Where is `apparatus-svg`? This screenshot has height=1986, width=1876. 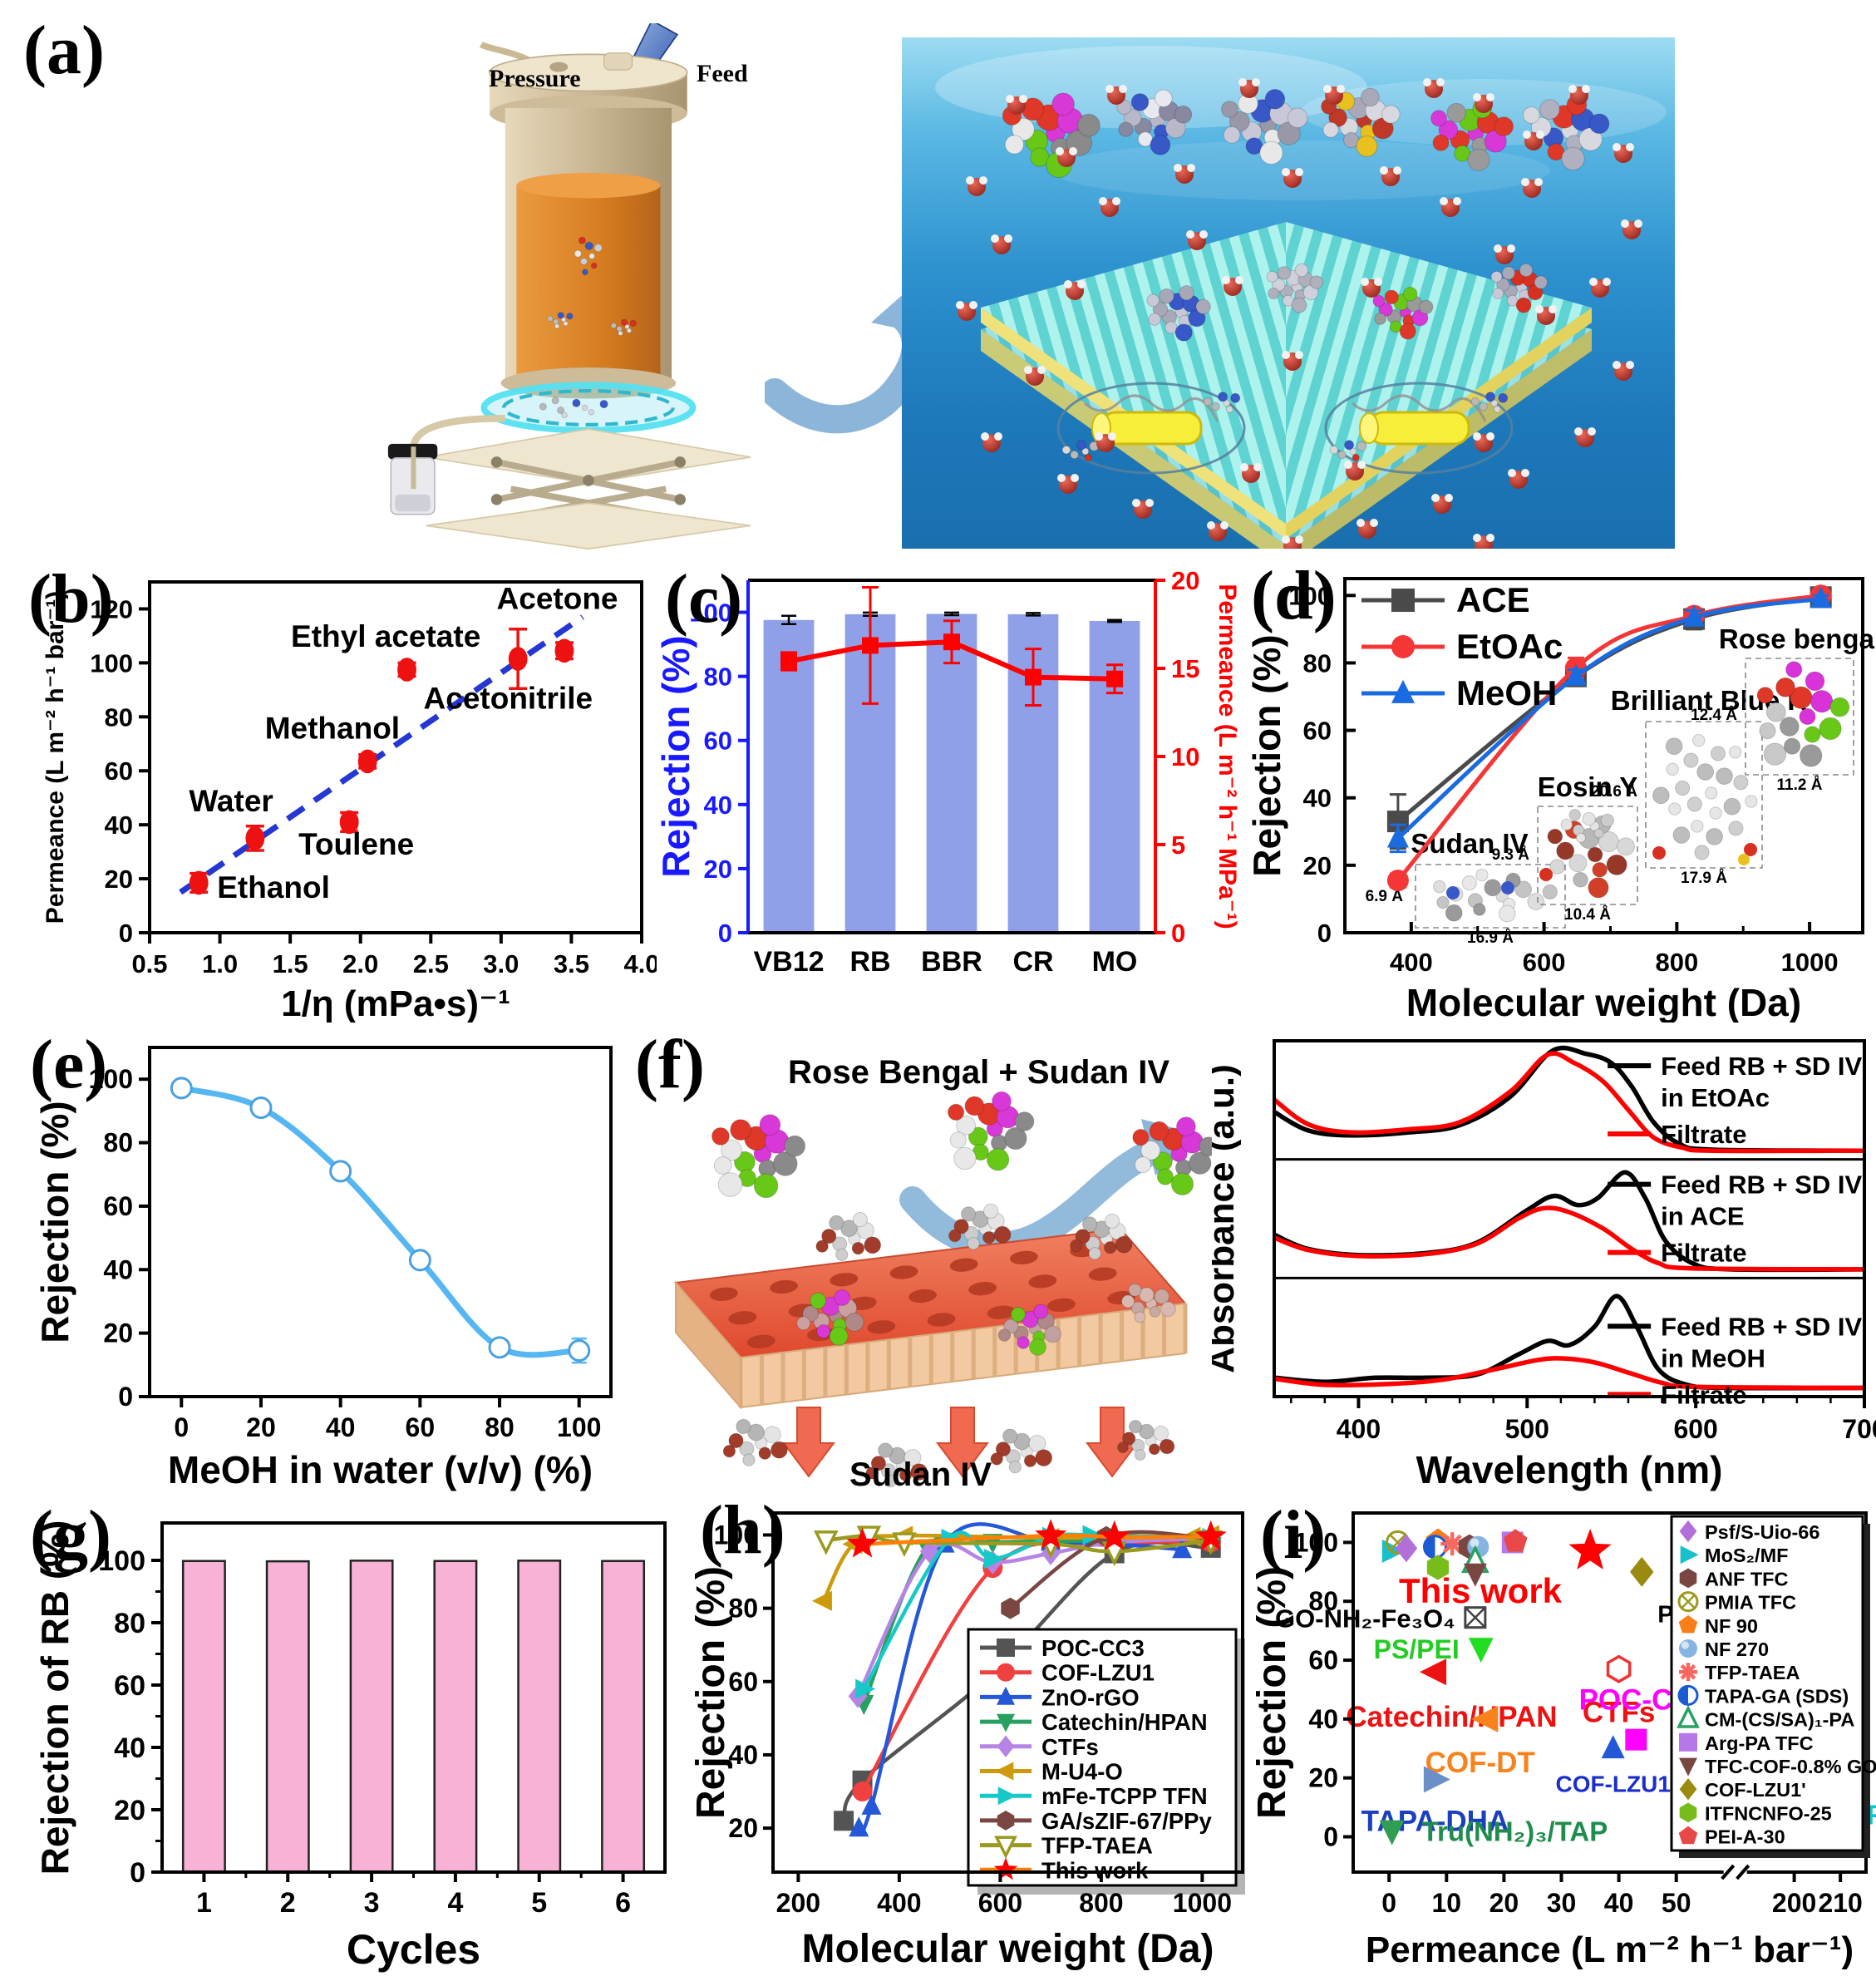
apparatus-svg is located at coordinates (569, 286).